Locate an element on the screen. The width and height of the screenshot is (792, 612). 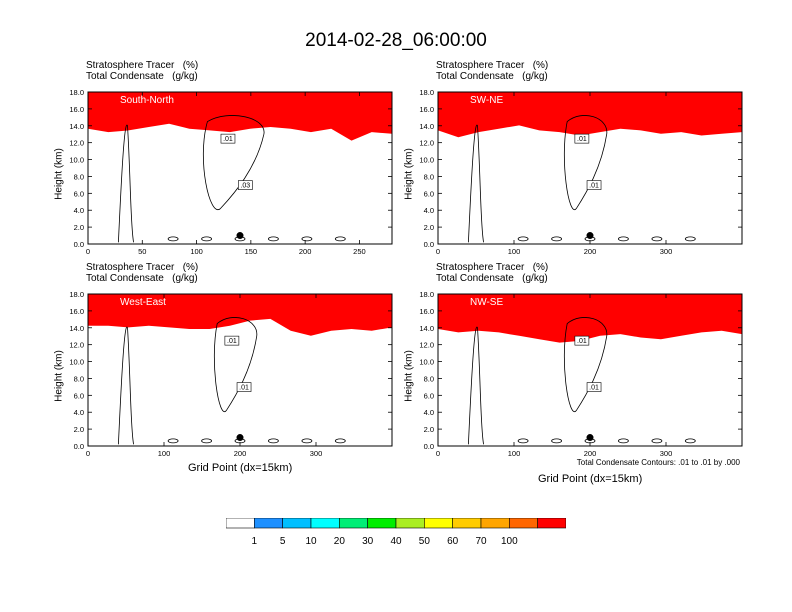
panel-name-label: SW-NE is located at coordinates (486, 100).